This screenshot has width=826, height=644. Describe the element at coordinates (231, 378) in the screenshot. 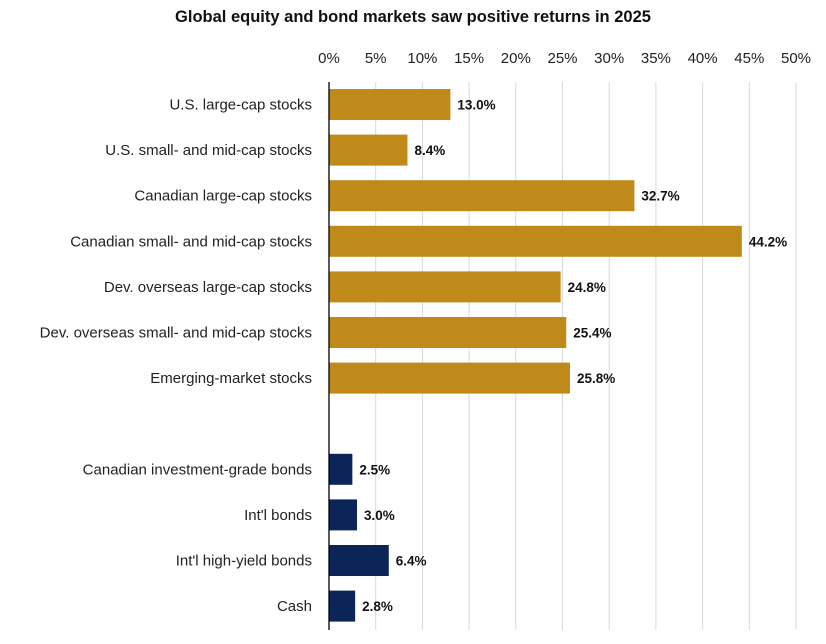

I see `category-label: Emerging-market stocks` at that location.